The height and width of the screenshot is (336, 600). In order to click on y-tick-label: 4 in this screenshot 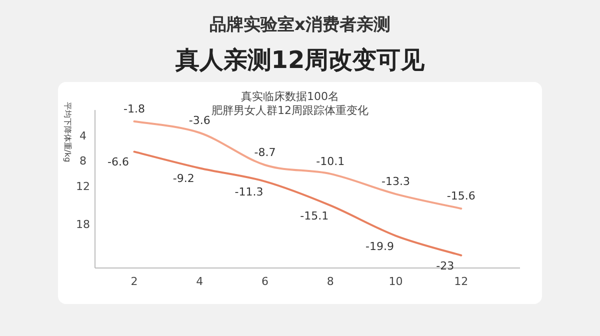, I will do `click(83, 135)`.